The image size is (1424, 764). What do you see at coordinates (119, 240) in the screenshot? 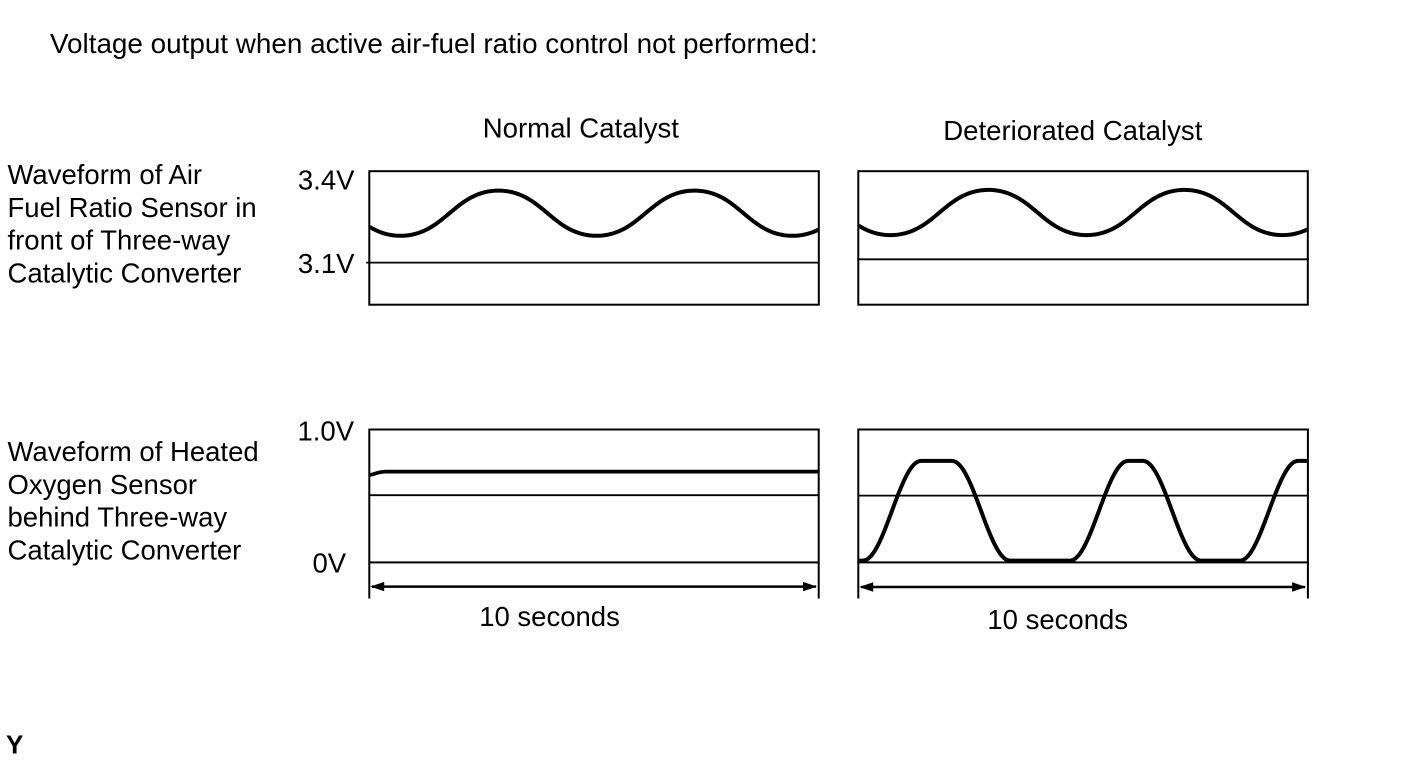
I see `svg-text: front of Three-way` at bounding box center [119, 240].